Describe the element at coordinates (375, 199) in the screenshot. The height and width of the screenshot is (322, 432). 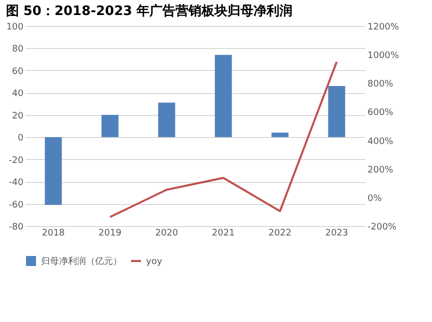
I see `y2-tick-label: 0%` at that location.